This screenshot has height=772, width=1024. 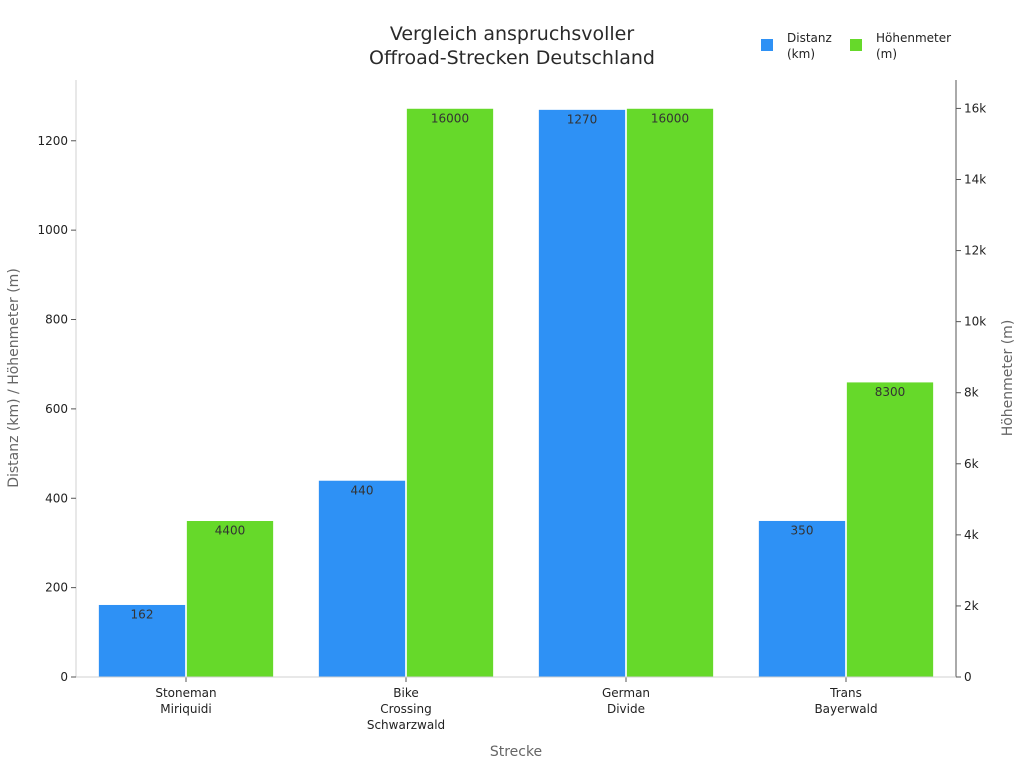 I want to click on x-tick-label: German Divide, so click(x=626, y=701).